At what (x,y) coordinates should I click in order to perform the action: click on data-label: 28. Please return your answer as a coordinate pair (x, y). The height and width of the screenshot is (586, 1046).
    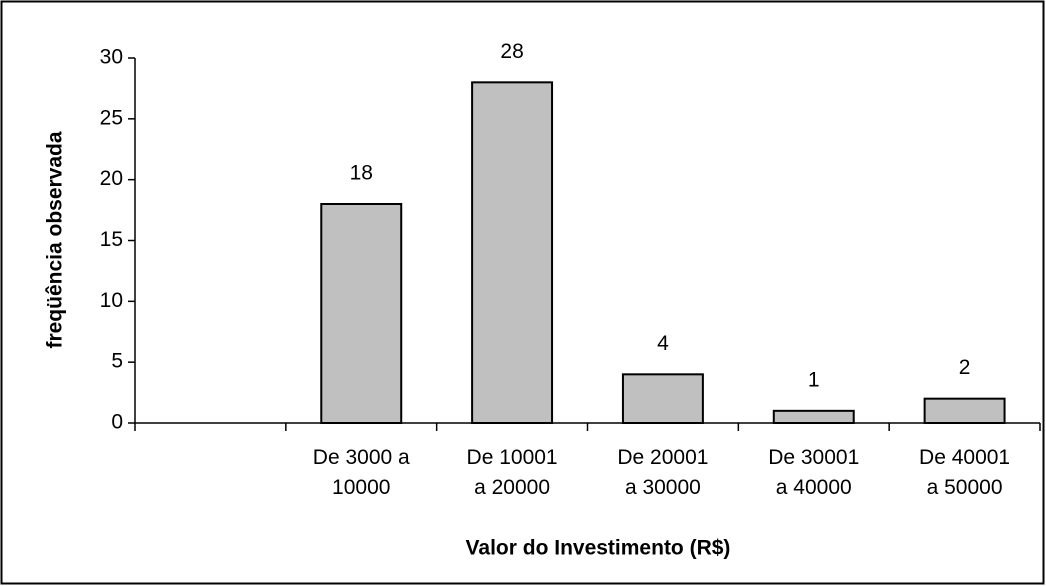
    Looking at the image, I should click on (511, 51).